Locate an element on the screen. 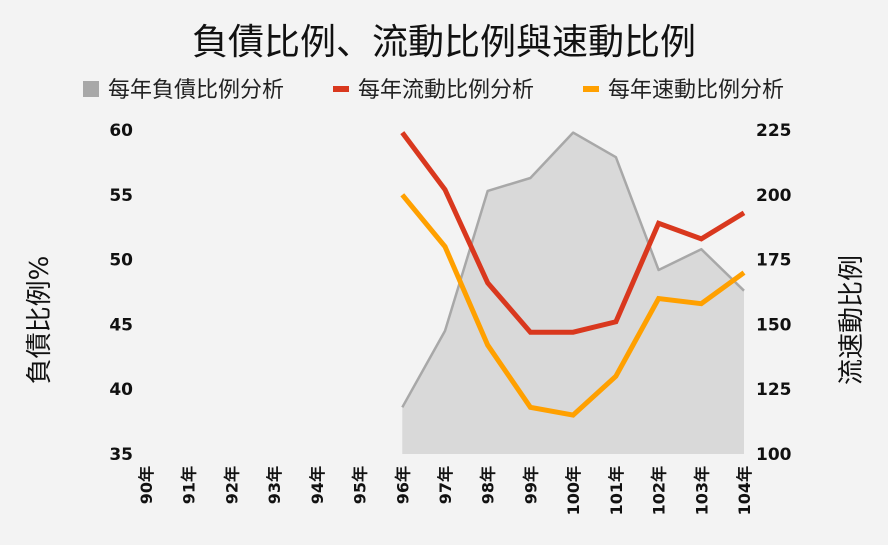 The image size is (888, 545). left-tick-50: 50 is located at coordinates (121, 261).